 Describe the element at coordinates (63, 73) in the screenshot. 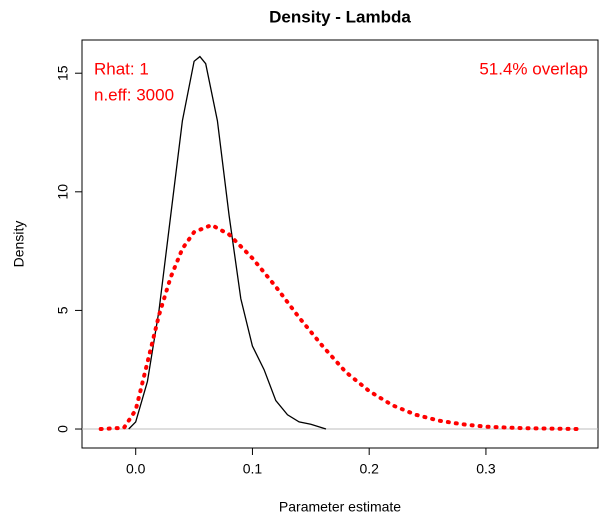

I see `y-tick-label: 15` at that location.